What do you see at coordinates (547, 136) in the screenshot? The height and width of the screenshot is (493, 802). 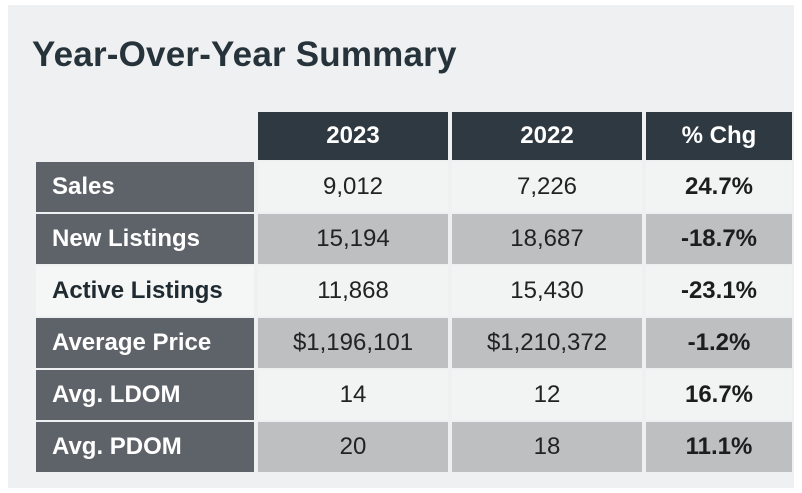 I see `column-header-2022: 2022` at bounding box center [547, 136].